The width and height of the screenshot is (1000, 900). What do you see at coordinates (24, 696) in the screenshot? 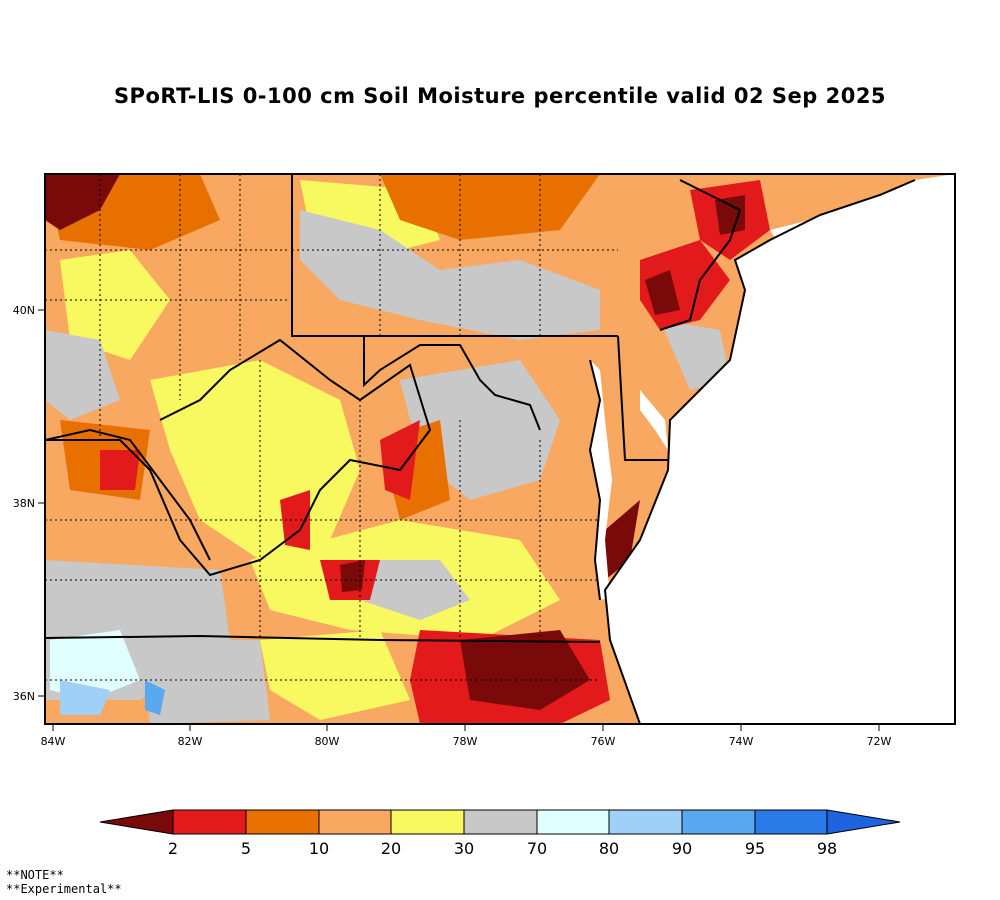
I see `lat-label-36n: 36N` at bounding box center [24, 696].